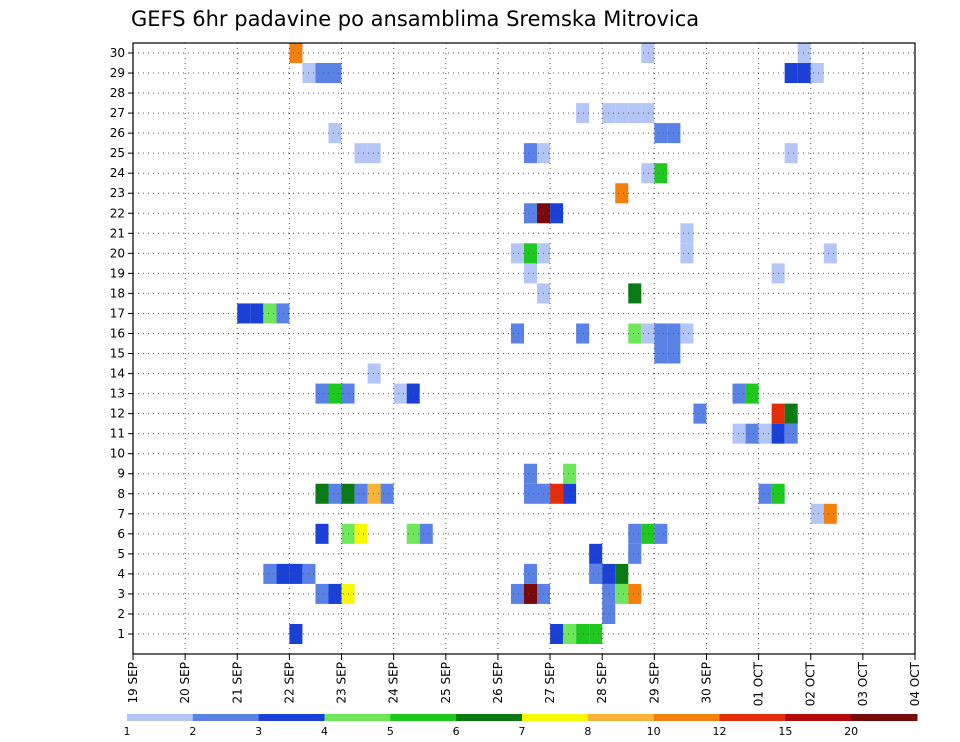 This screenshot has height=742, width=960. What do you see at coordinates (863, 683) in the screenshot?
I see `x-tick-label: 03 OCT` at bounding box center [863, 683].